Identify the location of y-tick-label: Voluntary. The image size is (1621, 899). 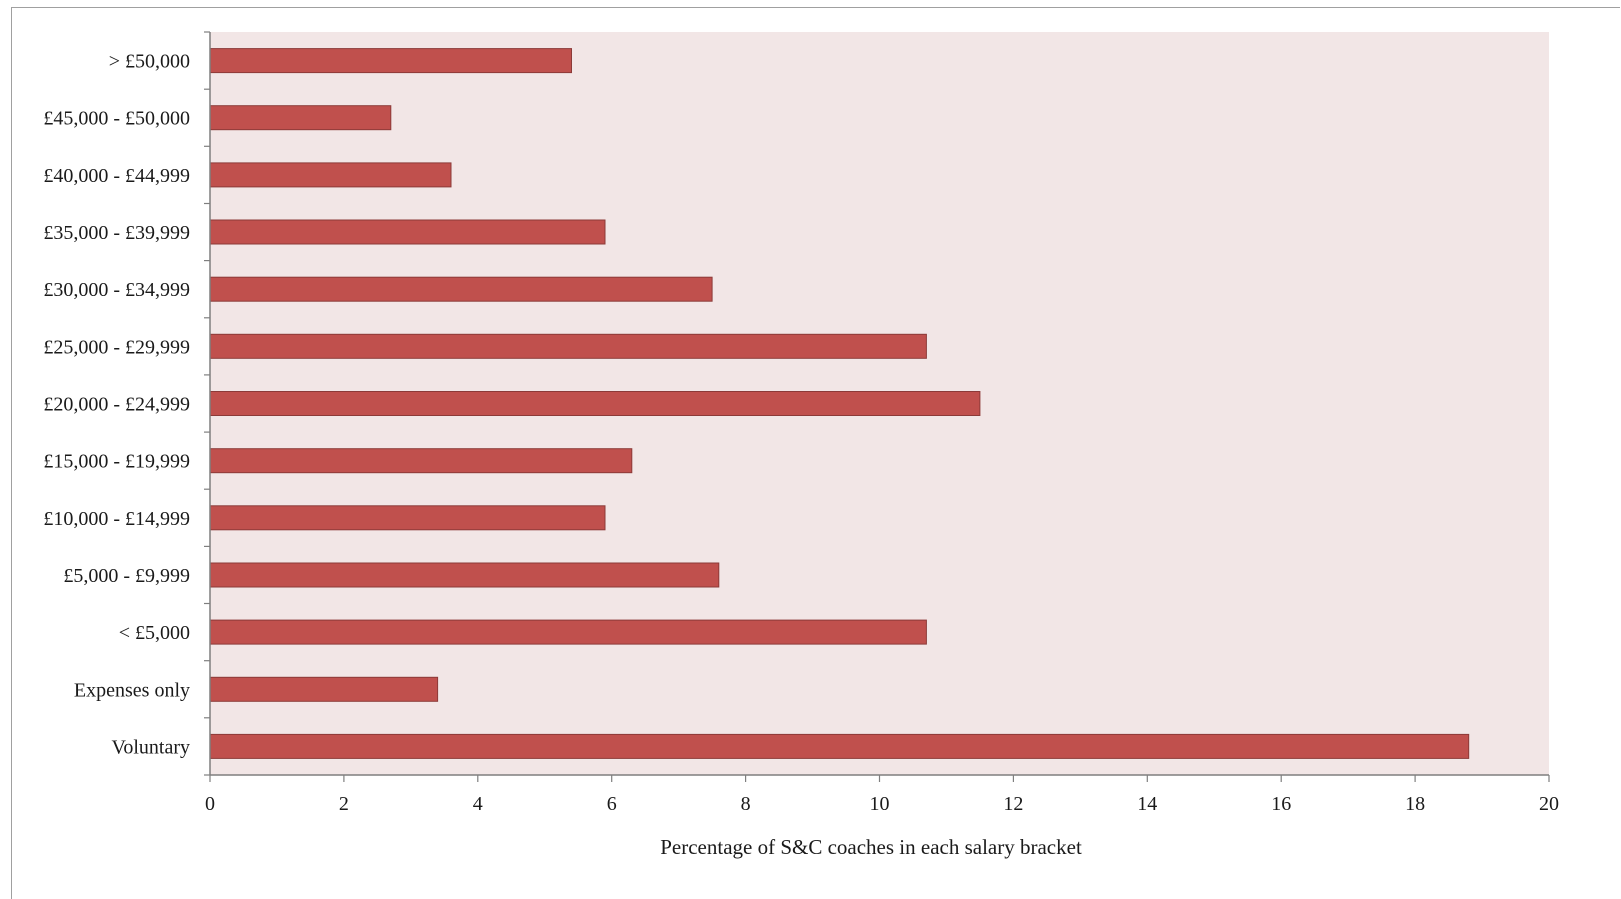
(150, 747).